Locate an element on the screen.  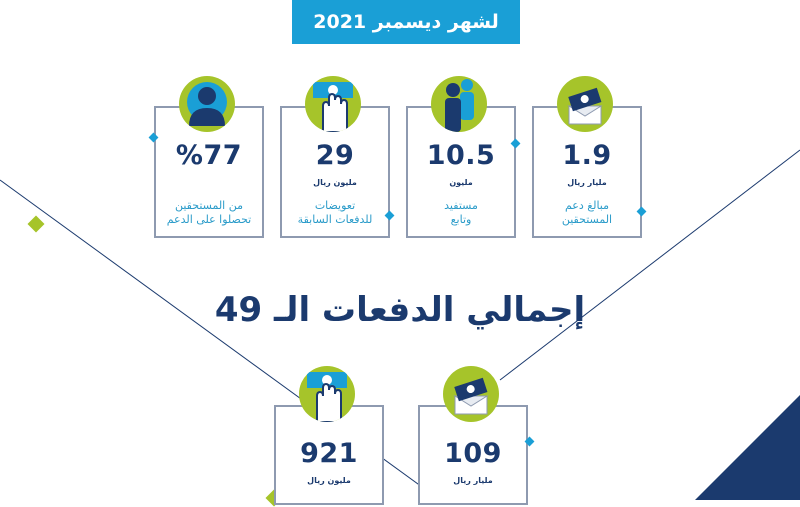
stat-unit: مليار ريال is located at coordinates (587, 182).